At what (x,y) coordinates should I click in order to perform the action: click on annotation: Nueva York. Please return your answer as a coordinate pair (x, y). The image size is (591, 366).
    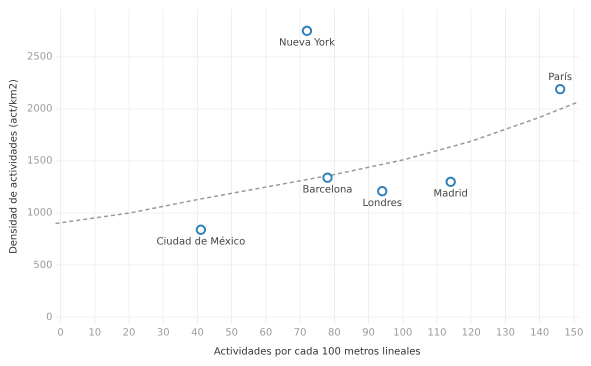
    Looking at the image, I should click on (307, 42).